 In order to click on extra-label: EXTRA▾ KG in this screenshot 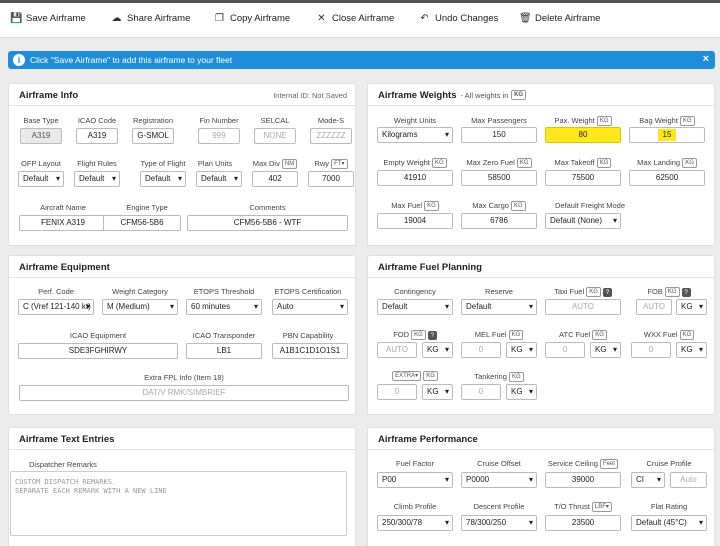, I will do `click(415, 376)`.